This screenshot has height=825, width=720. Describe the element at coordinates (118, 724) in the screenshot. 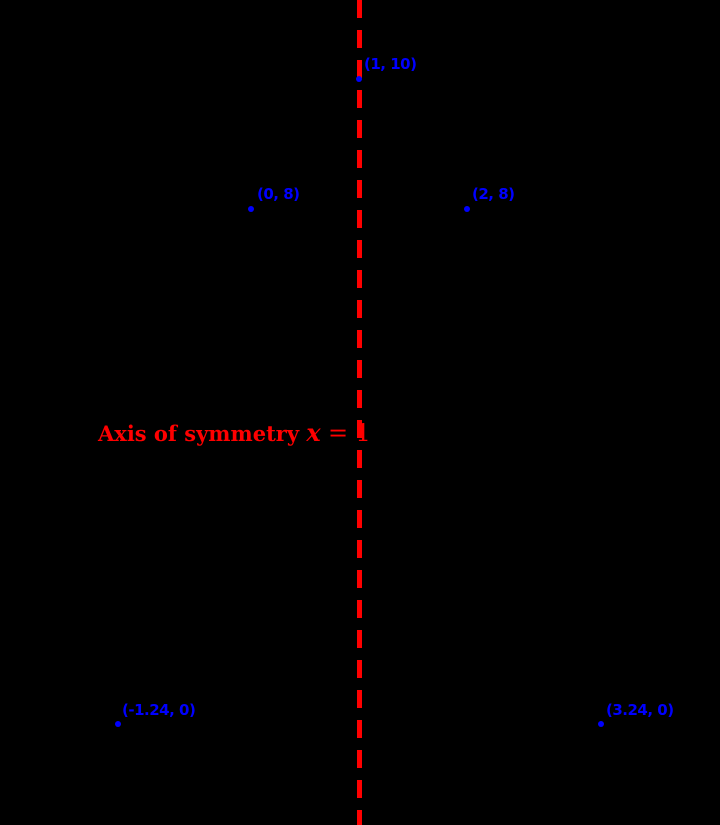

I see `point-x-intercept-left-marker` at that location.